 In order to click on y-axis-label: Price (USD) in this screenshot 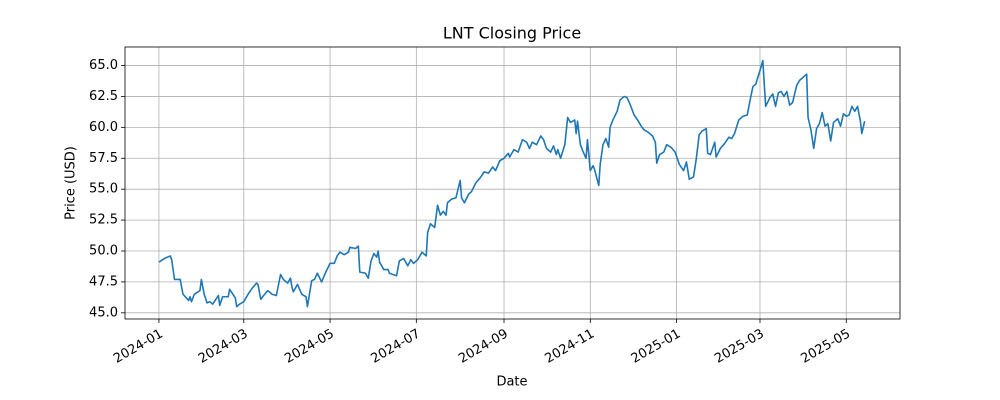, I will do `click(71, 183)`.